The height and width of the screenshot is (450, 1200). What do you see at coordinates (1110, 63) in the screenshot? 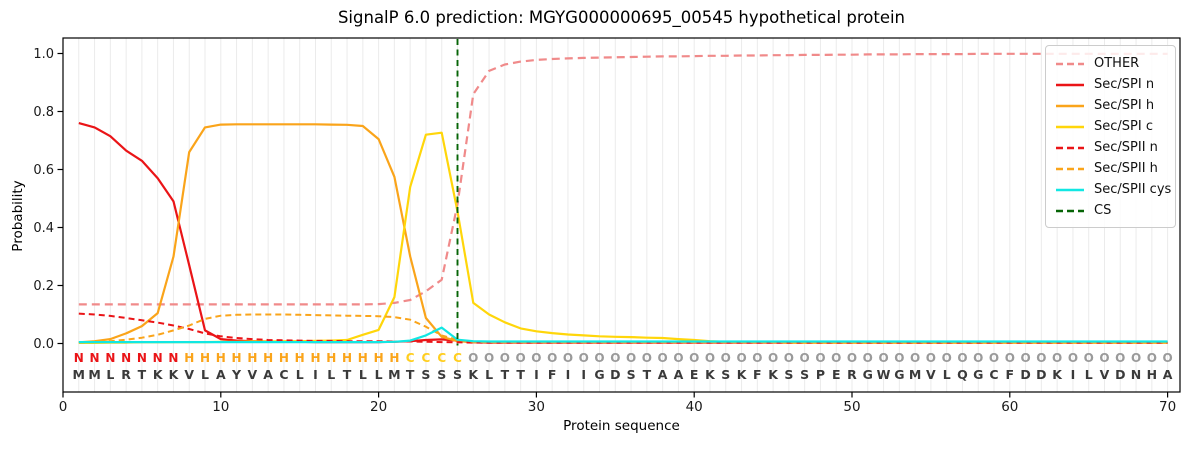
I see `legend-item-other: OTHER` at bounding box center [1110, 63].